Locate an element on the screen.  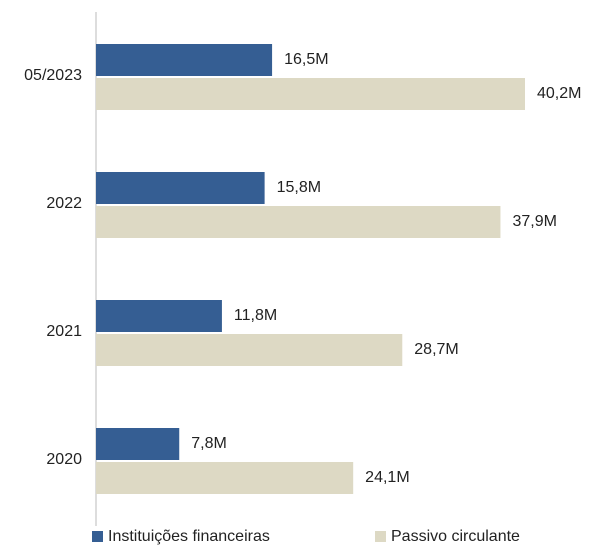
value-label: 11,8M is located at coordinates (255, 315).